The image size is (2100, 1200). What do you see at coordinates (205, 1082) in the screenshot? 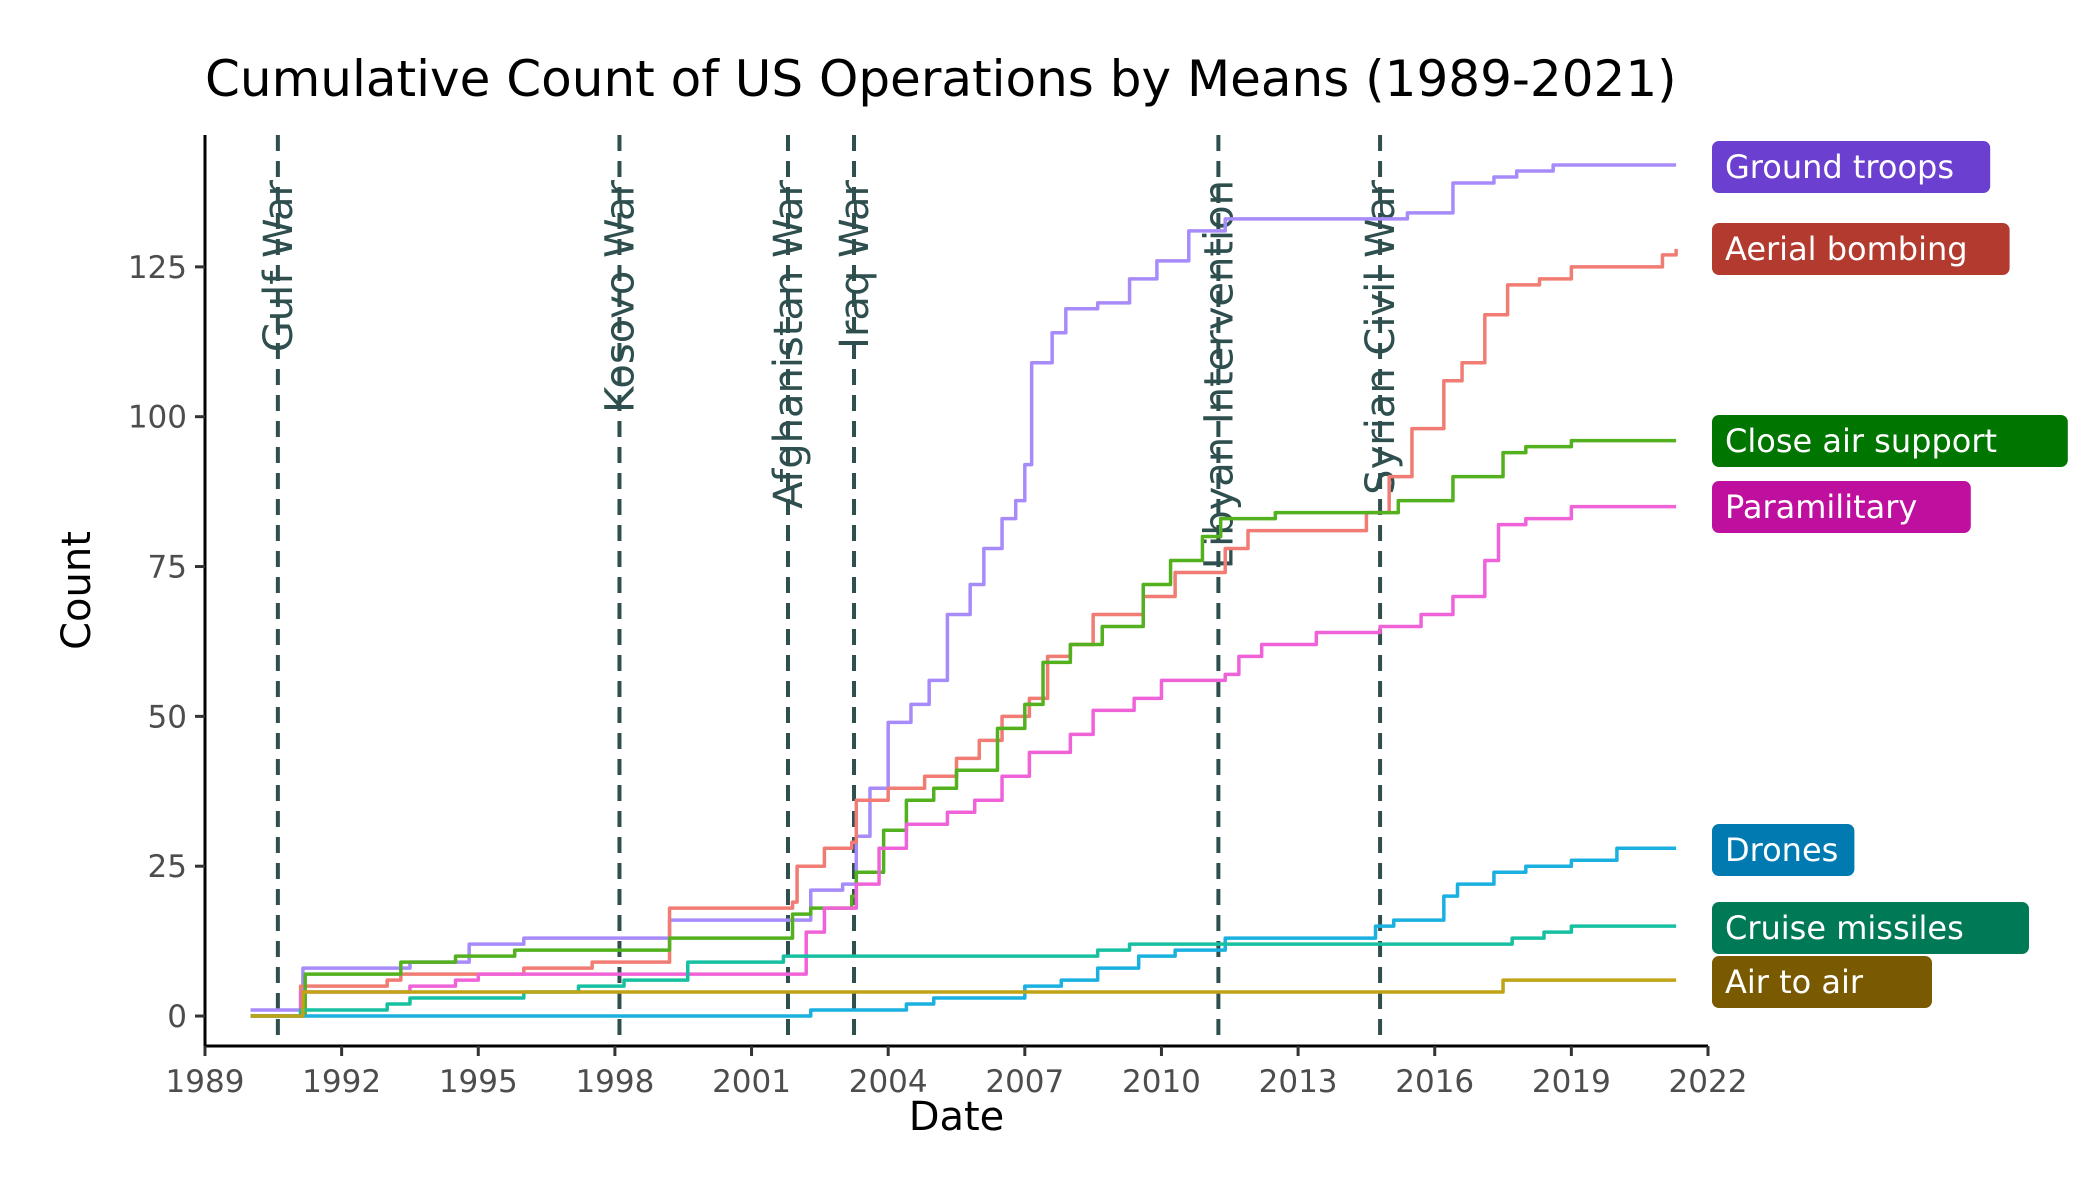
I see `x-tick-label: 1989` at bounding box center [205, 1082].